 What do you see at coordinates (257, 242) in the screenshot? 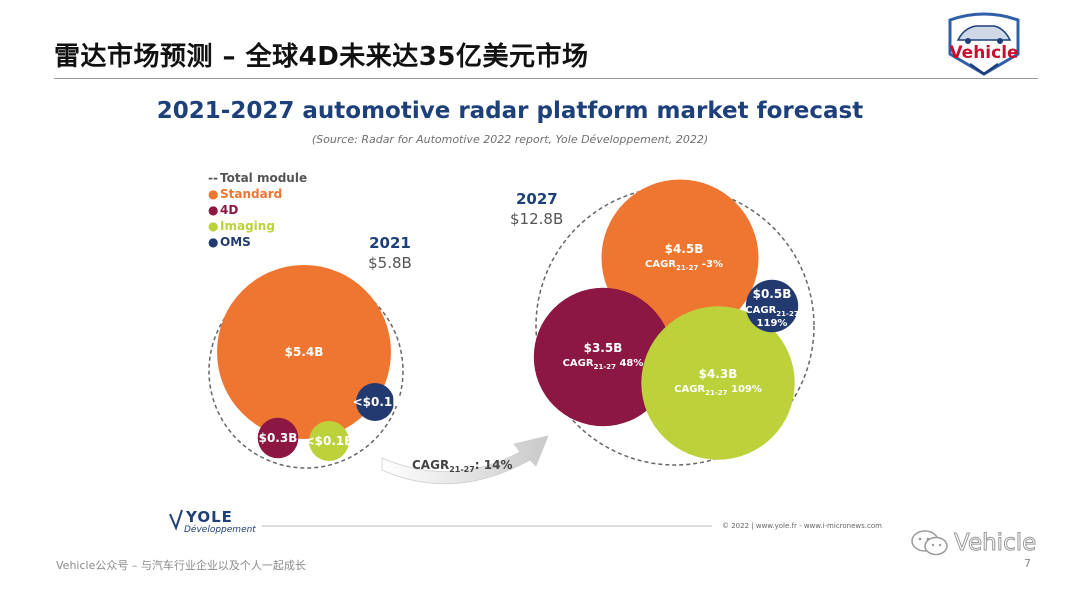
I see `legend-item-oms: ● OMS` at bounding box center [257, 242].